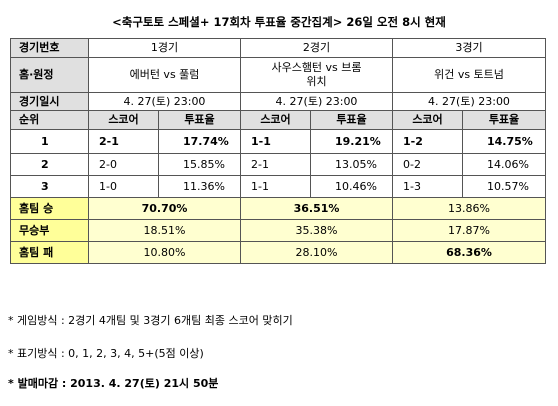 This screenshot has width=558, height=406. I want to click on table-row: 2 2-0 15.85% 2-1 13.05% 0-2 14.06%, so click(278, 164).